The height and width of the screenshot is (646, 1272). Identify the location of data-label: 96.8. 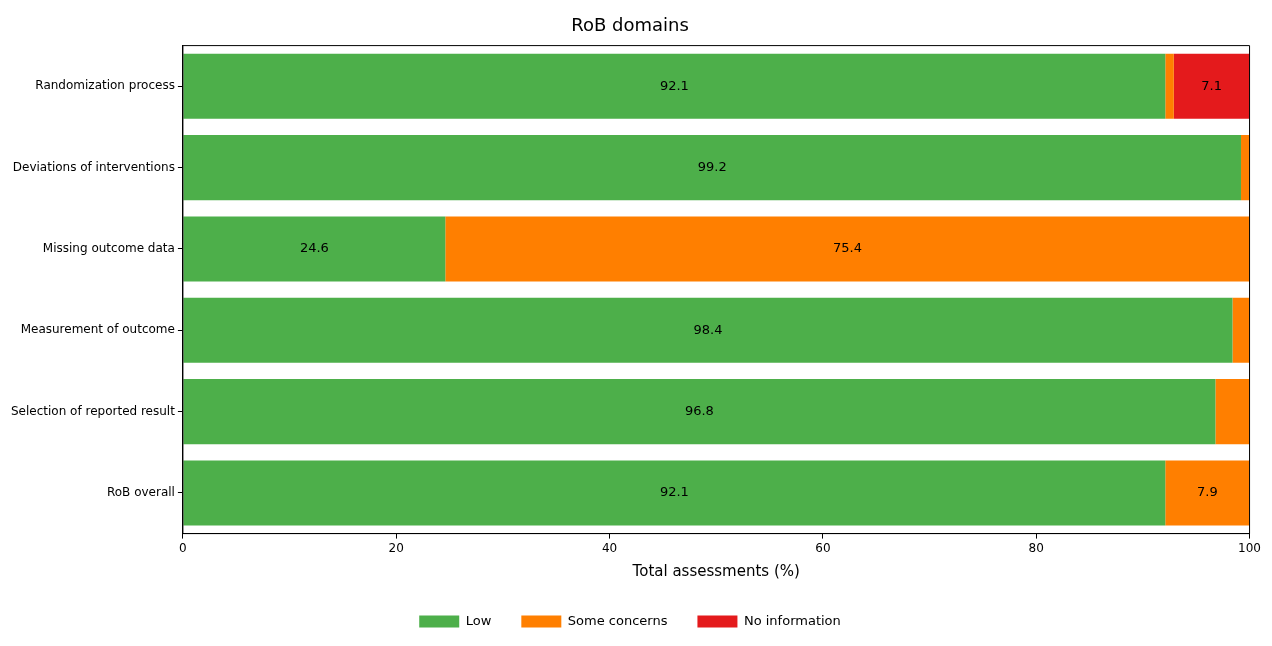
(699, 410).